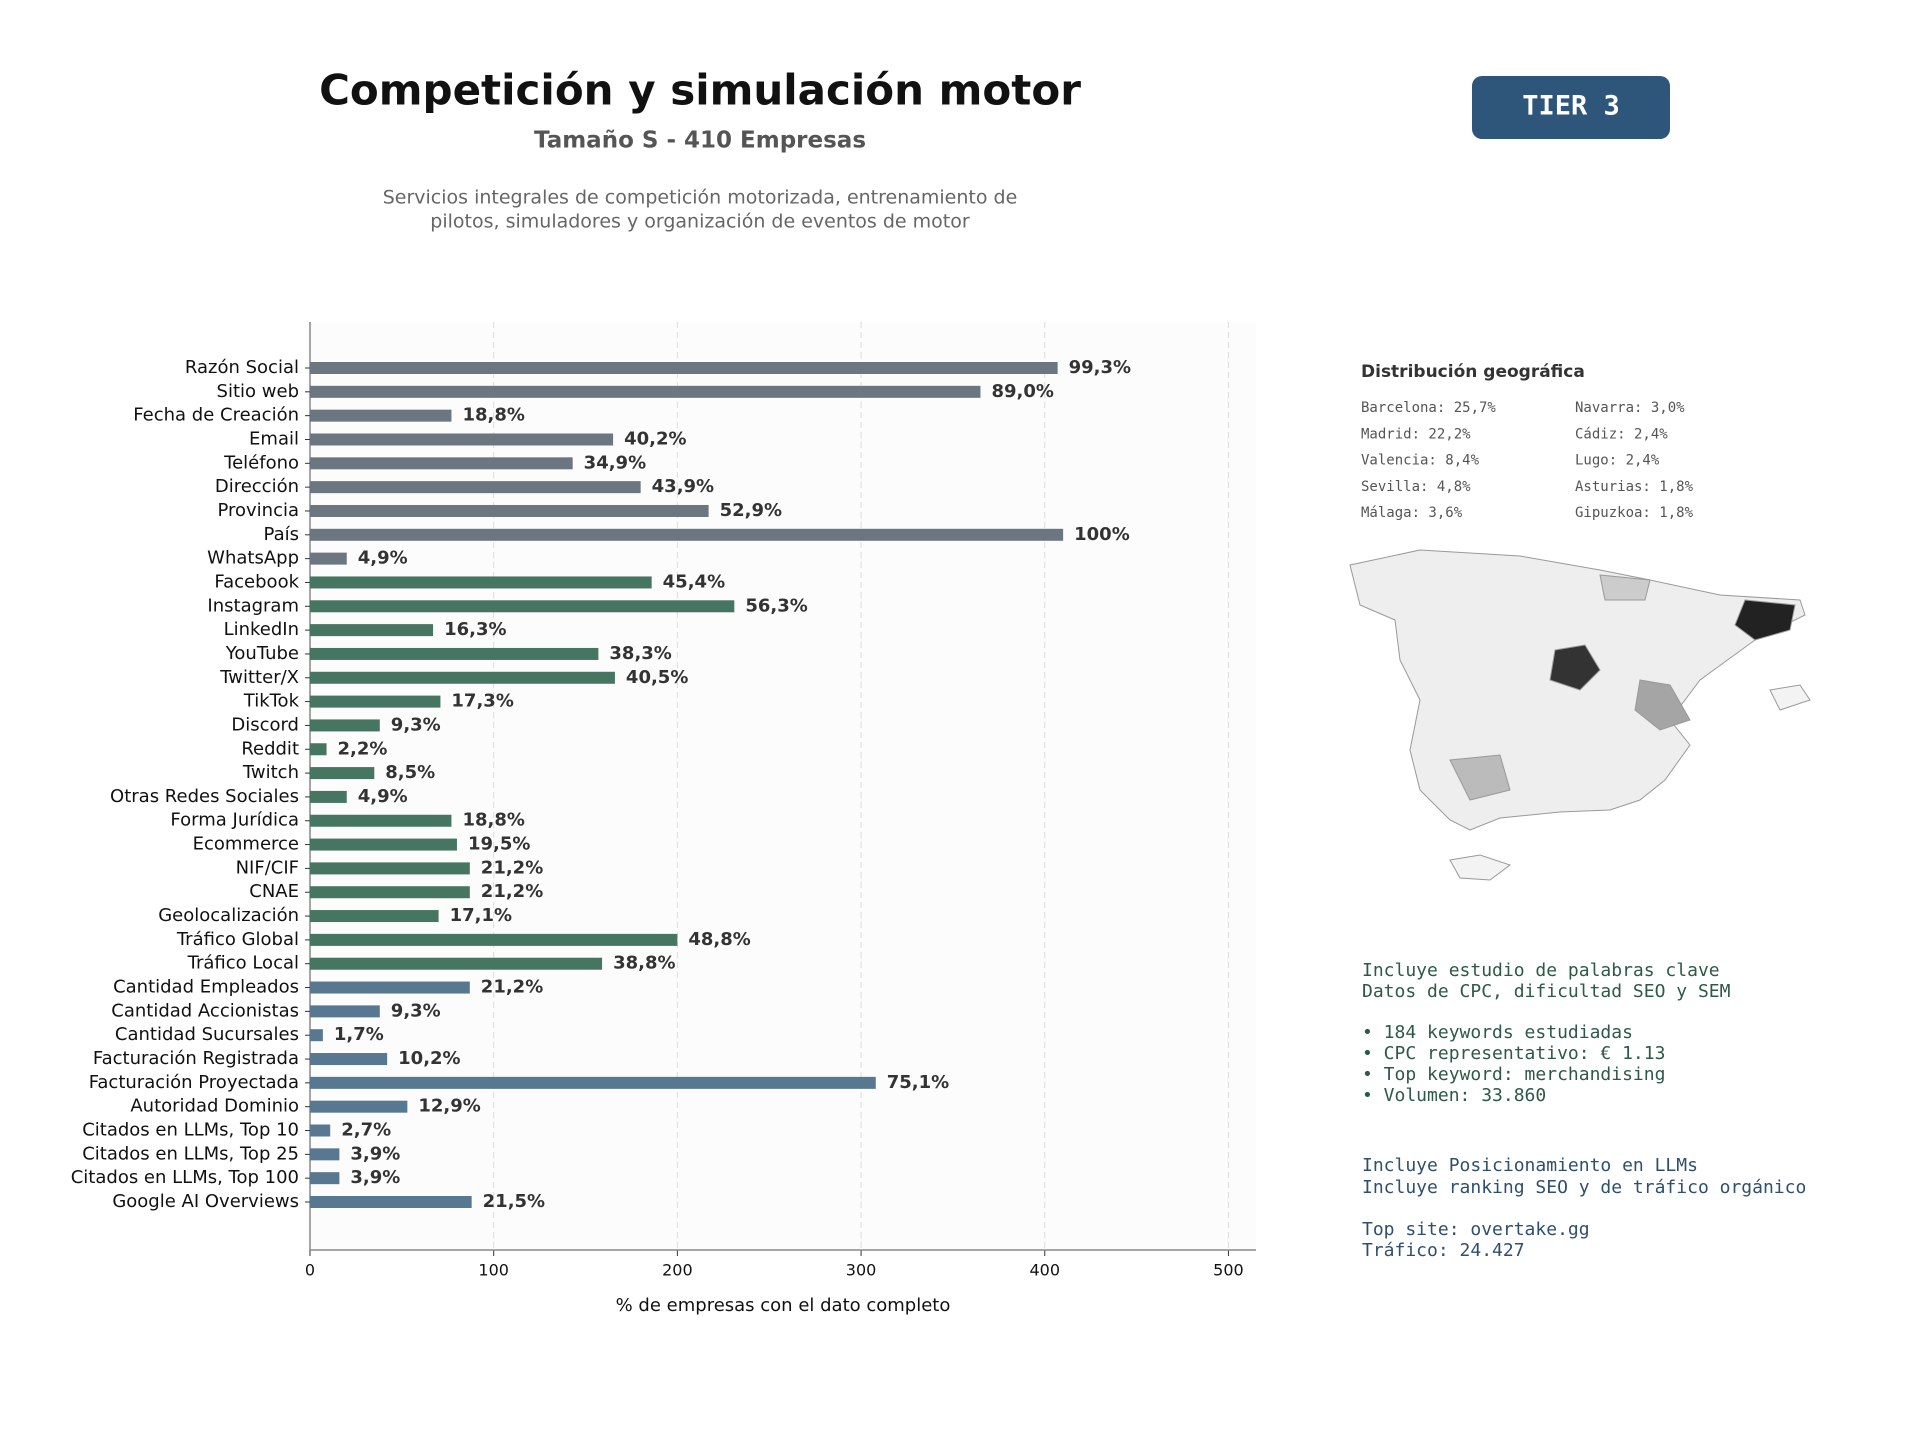  Describe the element at coordinates (310, 1270) in the screenshot. I see `x-tick-label: 0` at that location.